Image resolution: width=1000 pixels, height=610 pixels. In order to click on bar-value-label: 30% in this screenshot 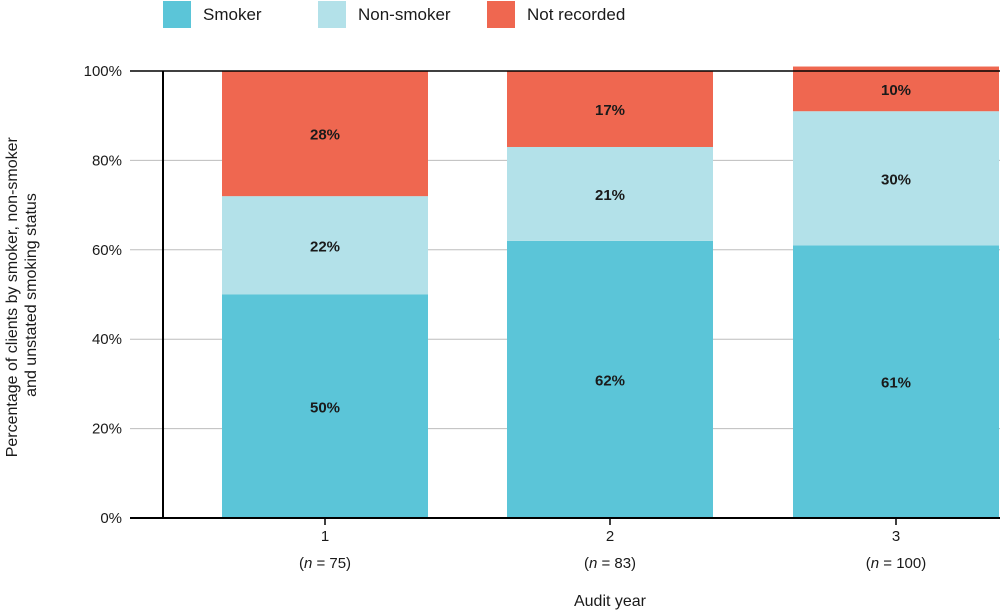, I will do `click(896, 179)`.